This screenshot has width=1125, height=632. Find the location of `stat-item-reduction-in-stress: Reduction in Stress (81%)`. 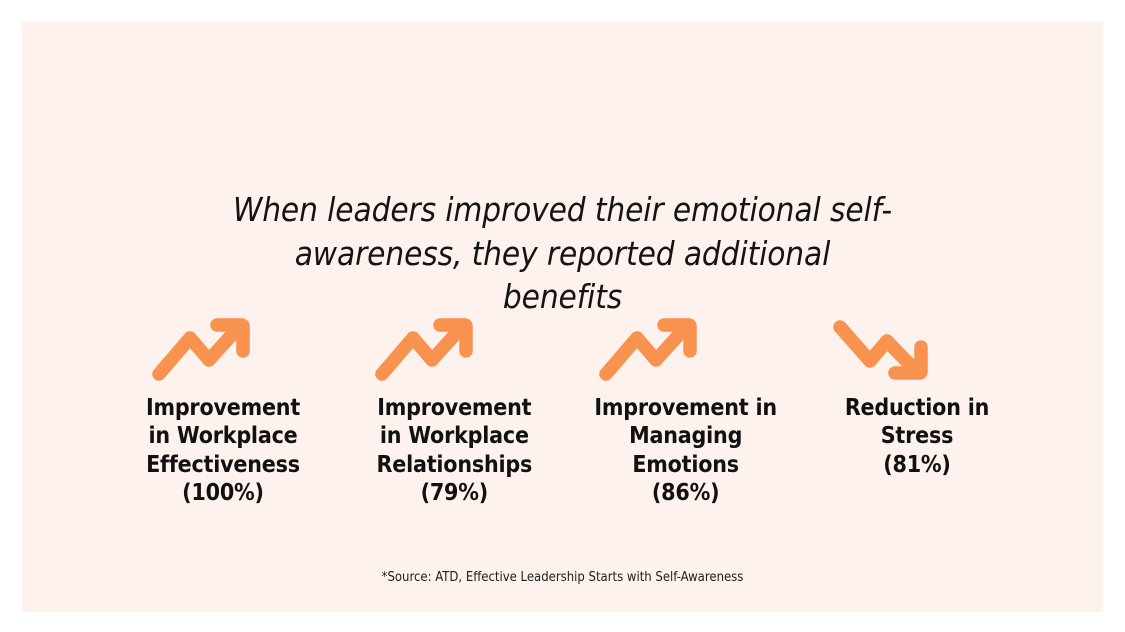

stat-item-reduction-in-stress: Reduction in Stress (81%) is located at coordinates (917, 395).